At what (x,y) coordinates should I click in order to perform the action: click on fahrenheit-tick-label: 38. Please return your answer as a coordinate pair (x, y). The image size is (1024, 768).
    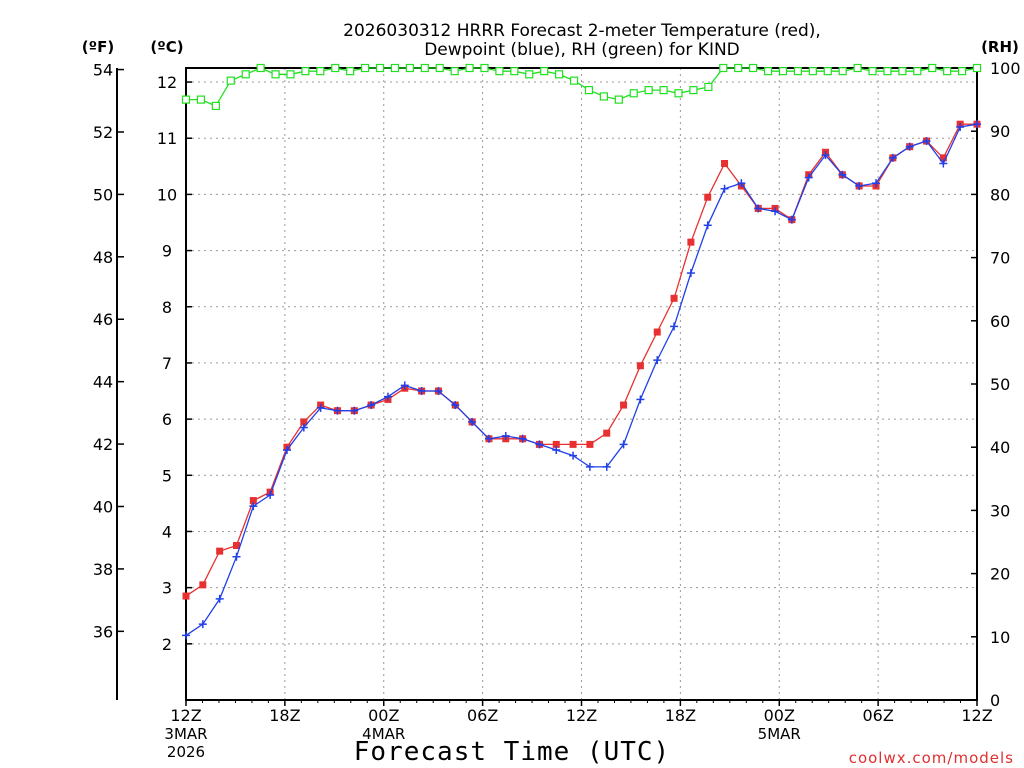
    Looking at the image, I should click on (103, 569).